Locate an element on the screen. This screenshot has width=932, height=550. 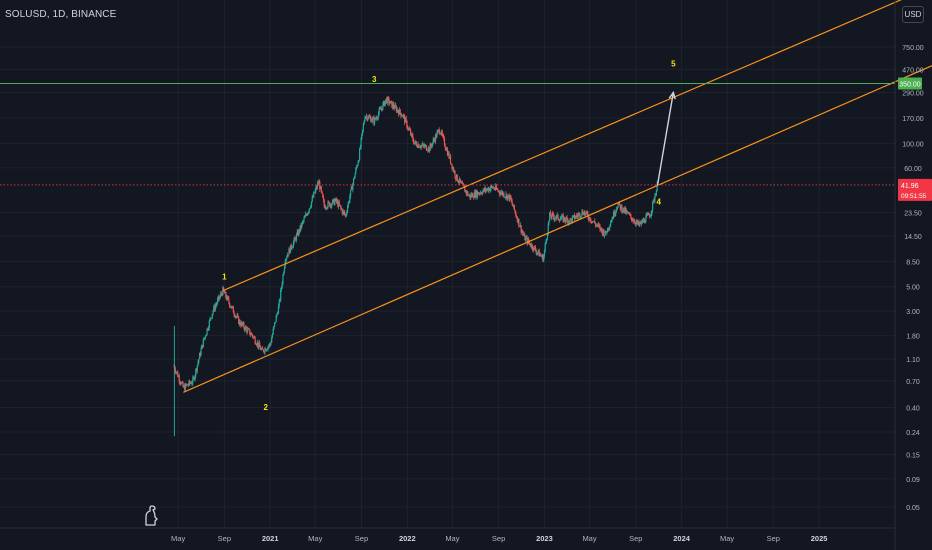
y-tick-label: 750.00 is located at coordinates (913, 48).